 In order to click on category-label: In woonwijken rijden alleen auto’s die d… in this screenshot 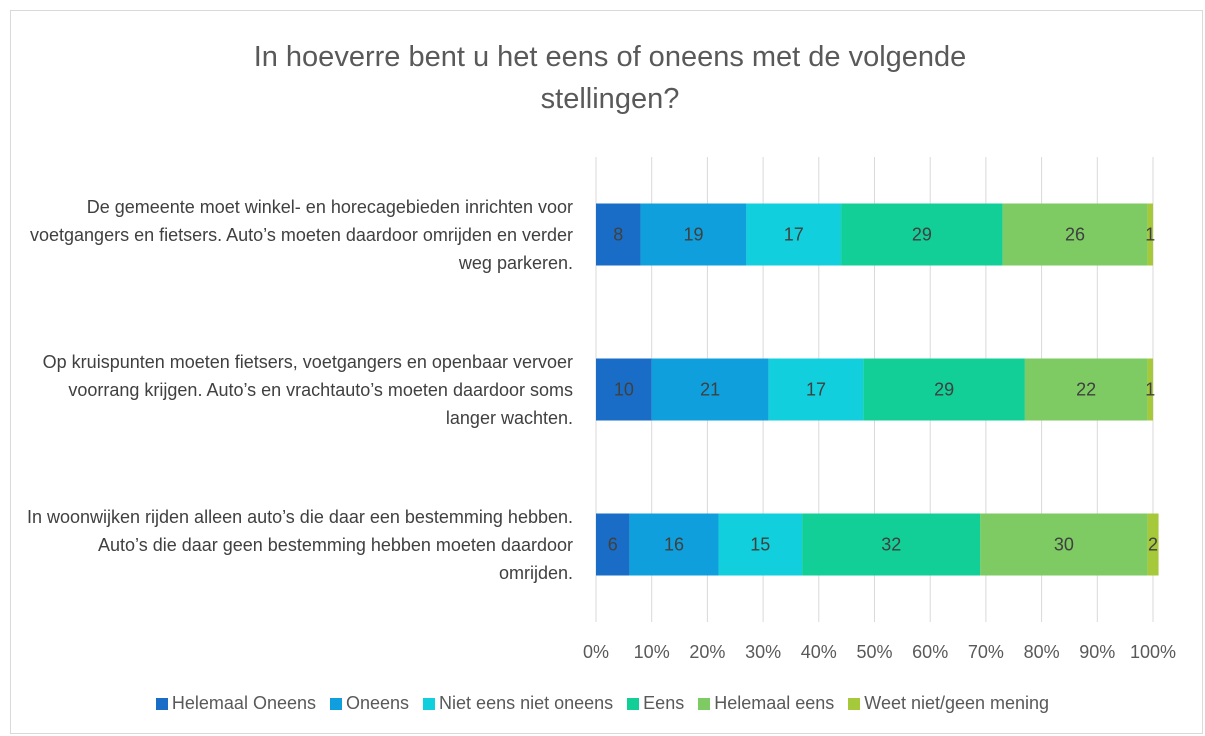, I will do `click(299, 544)`.